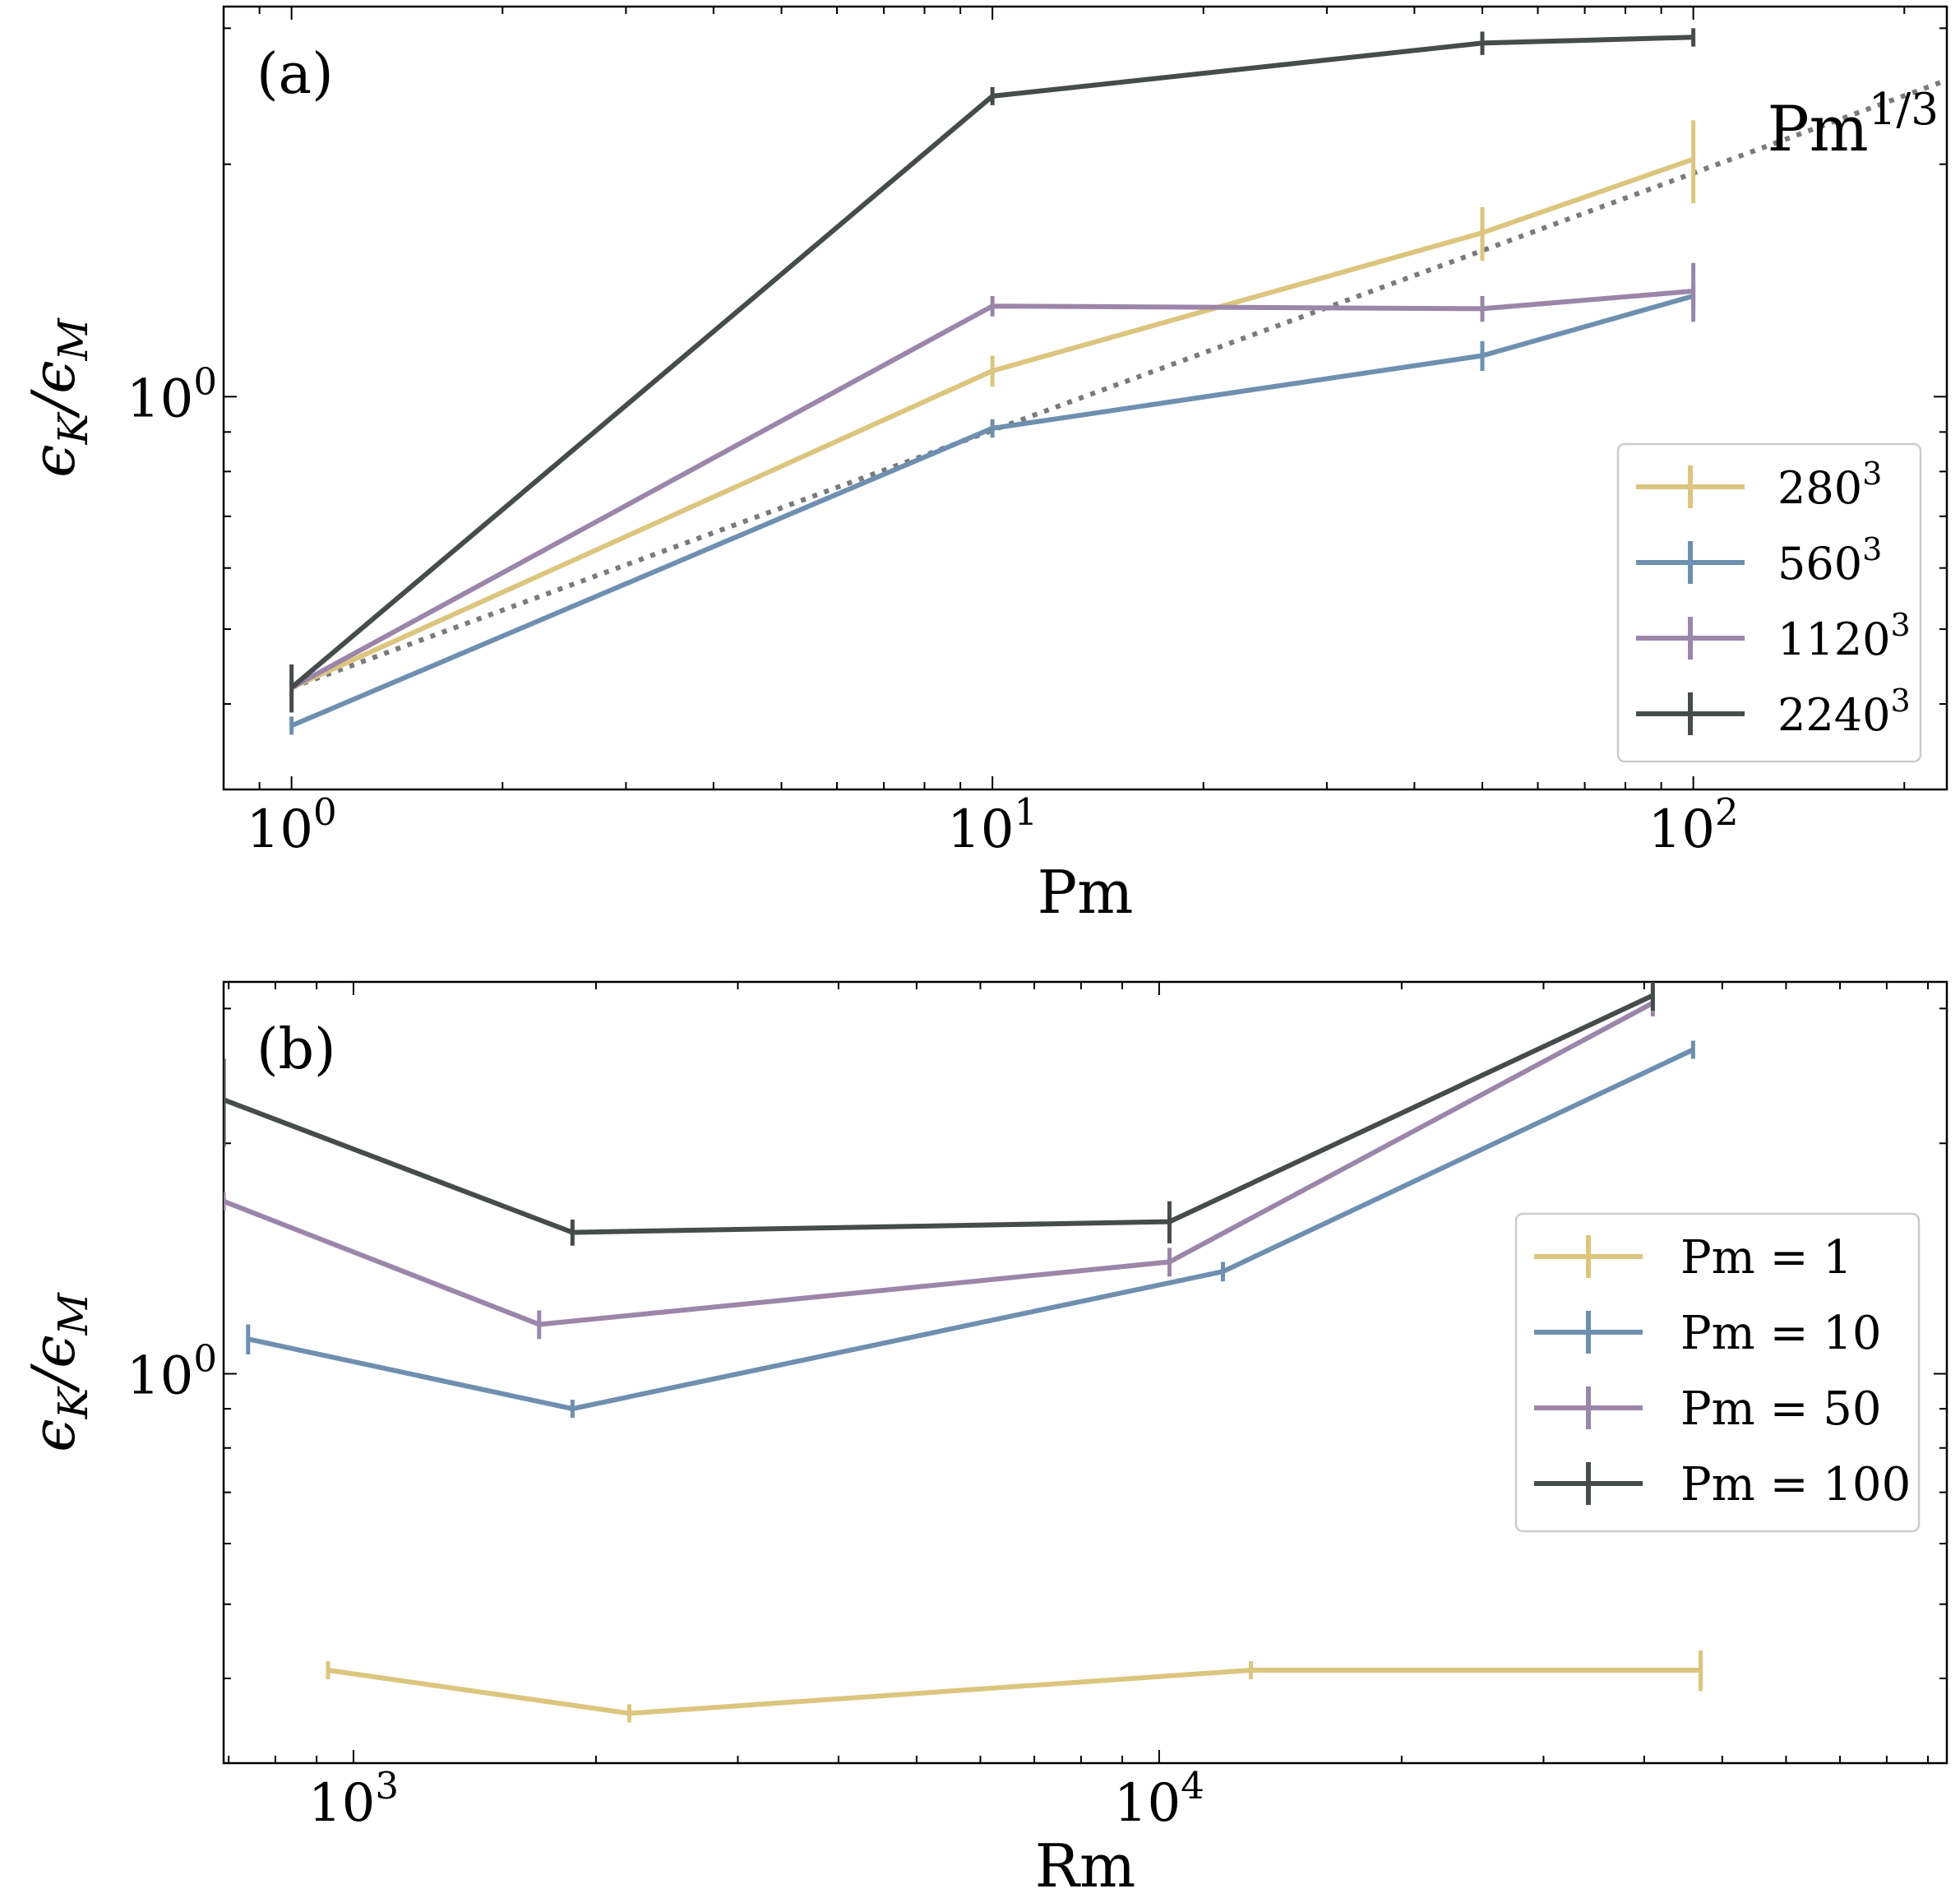 The width and height of the screenshot is (1960, 1898). I want to click on x-tick-label-1: 10⁴, so click(1159, 1799).